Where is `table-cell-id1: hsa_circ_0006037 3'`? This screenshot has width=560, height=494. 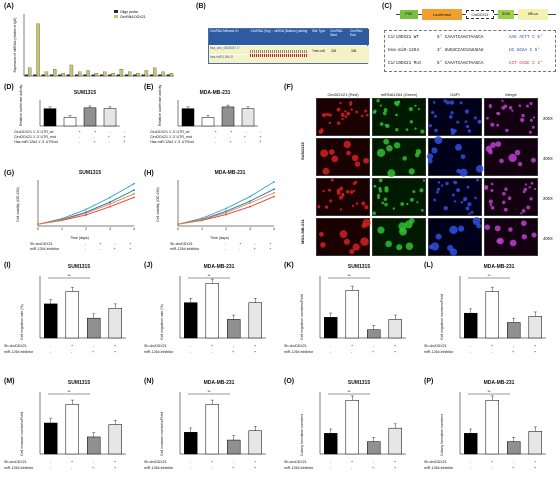 table-cell-id1: hsa_circ_0006037 3' is located at coordinates (228, 50).